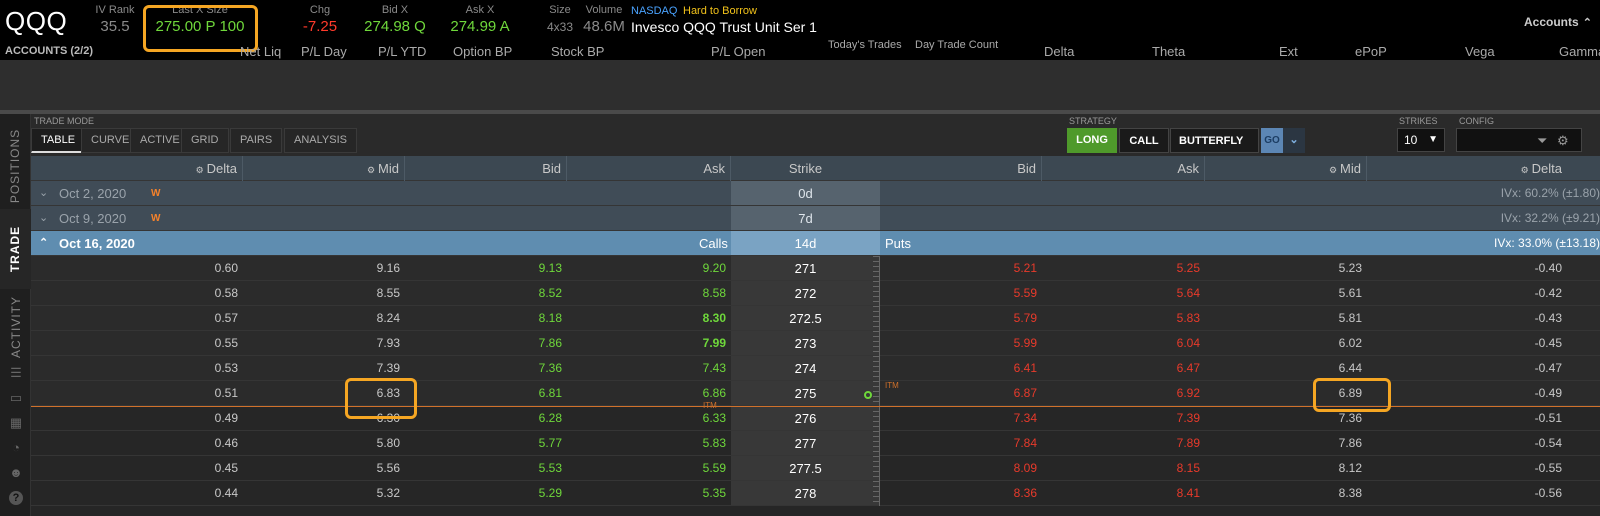  I want to click on strategy-side-button: LONG, so click(1092, 140).